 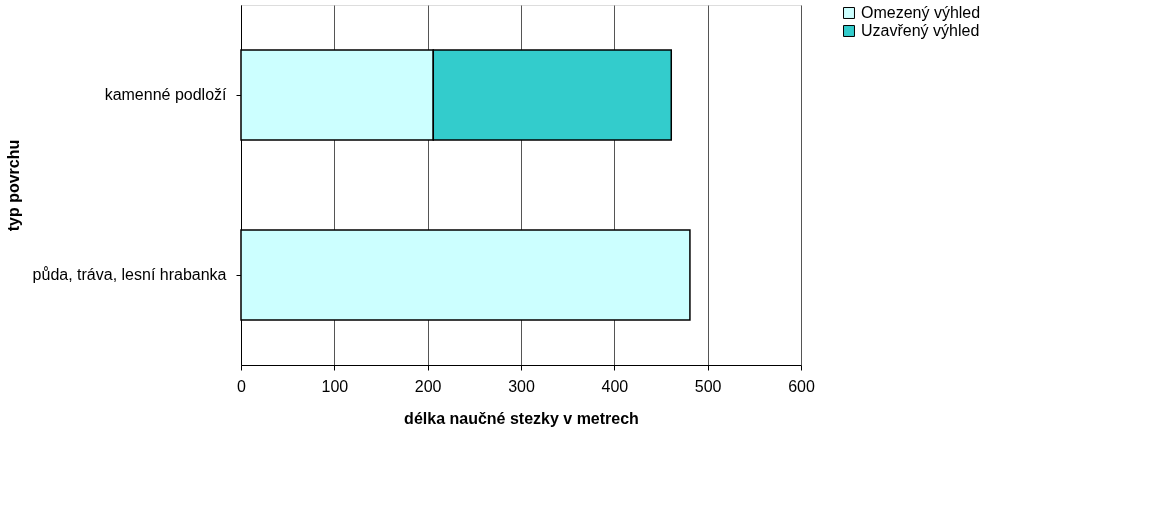 I want to click on x-tick-label: 300, so click(x=521, y=386).